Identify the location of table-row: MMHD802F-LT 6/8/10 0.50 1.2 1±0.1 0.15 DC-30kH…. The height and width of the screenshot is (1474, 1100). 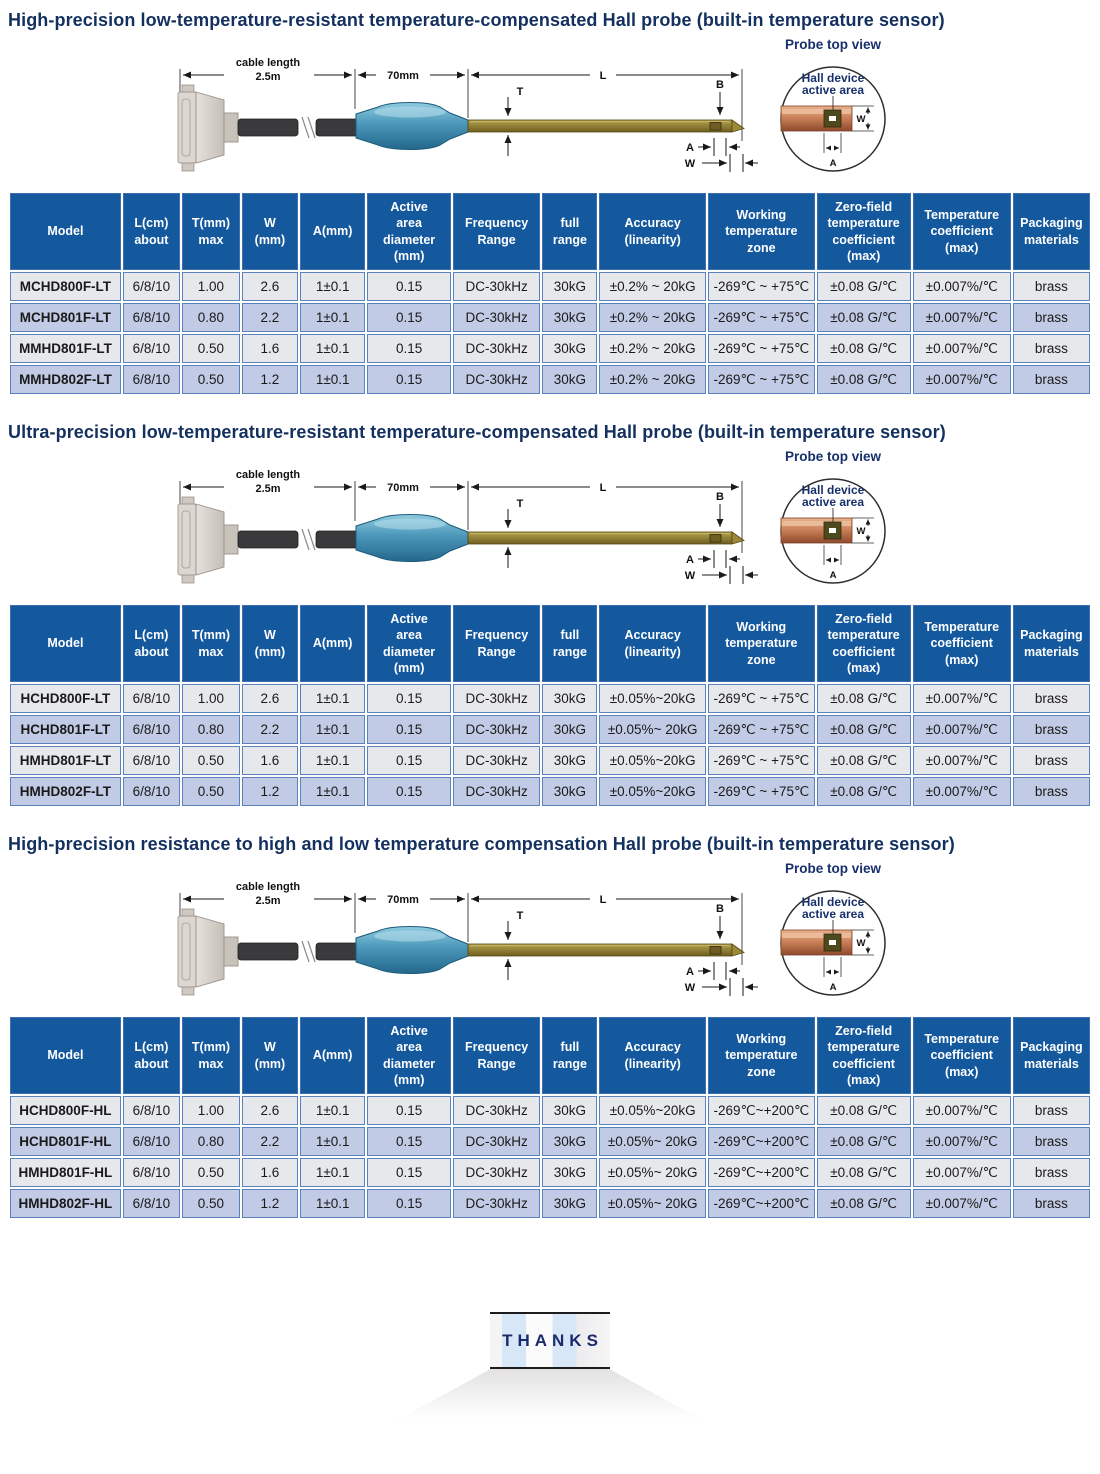
(550, 379).